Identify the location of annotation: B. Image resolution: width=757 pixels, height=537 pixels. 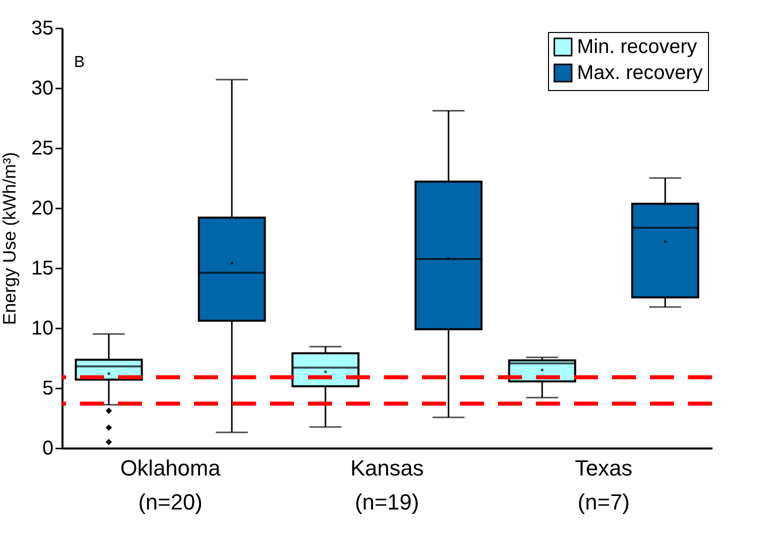
(79, 62).